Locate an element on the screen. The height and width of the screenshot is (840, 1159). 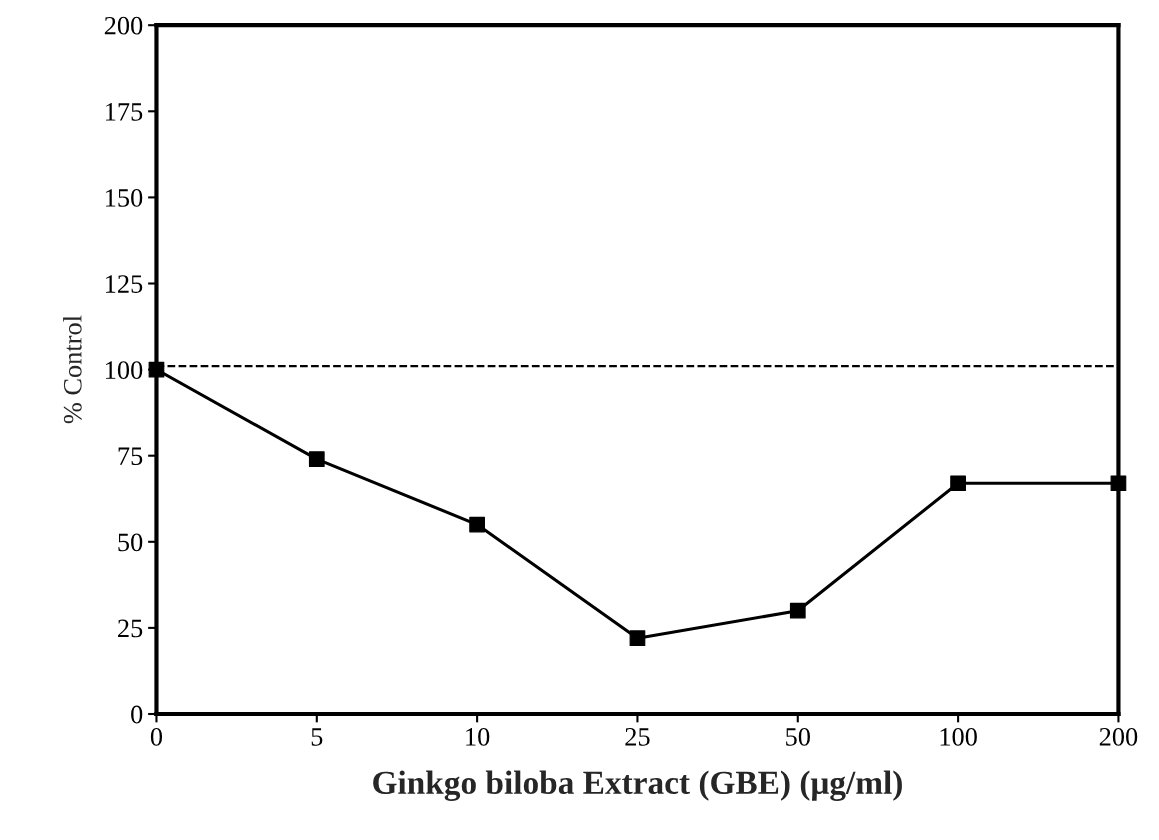
x-axis-title: Ginkgo biloba Extract (GBE) (μg/ml) is located at coordinates (637, 786).